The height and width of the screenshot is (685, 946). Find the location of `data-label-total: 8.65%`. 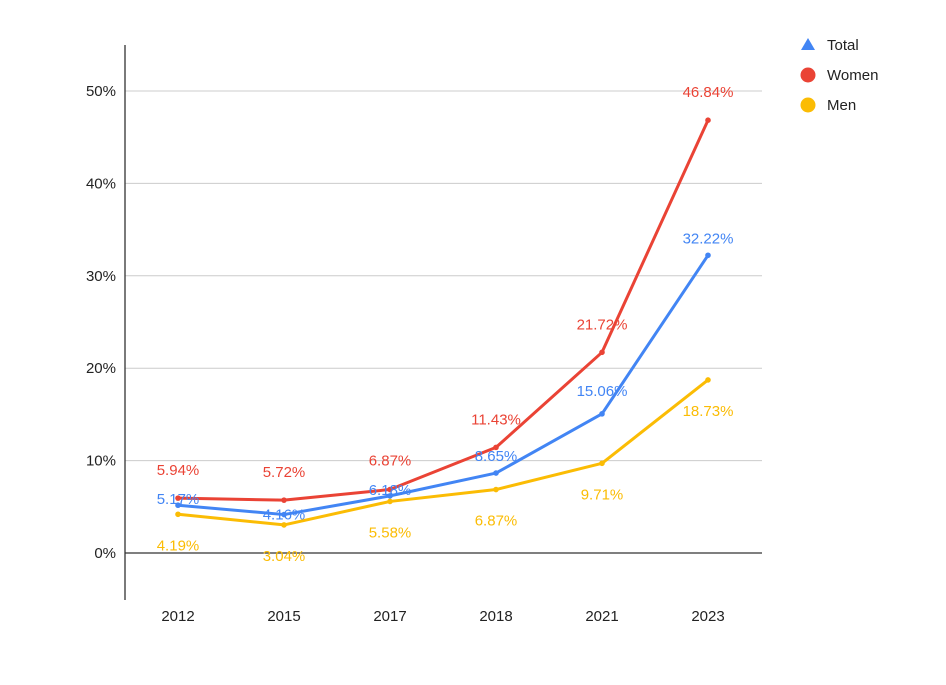

data-label-total: 8.65% is located at coordinates (496, 456).